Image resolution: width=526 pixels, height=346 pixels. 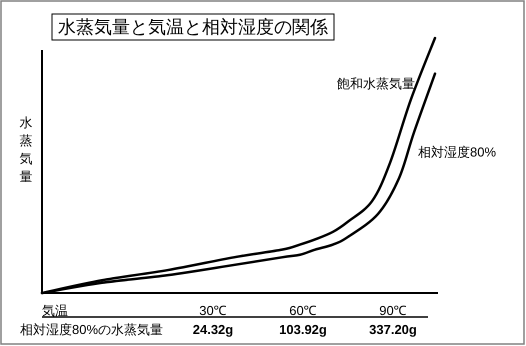 What do you see at coordinates (213, 329) in the screenshot?
I see `text: 24.32g` at bounding box center [213, 329].